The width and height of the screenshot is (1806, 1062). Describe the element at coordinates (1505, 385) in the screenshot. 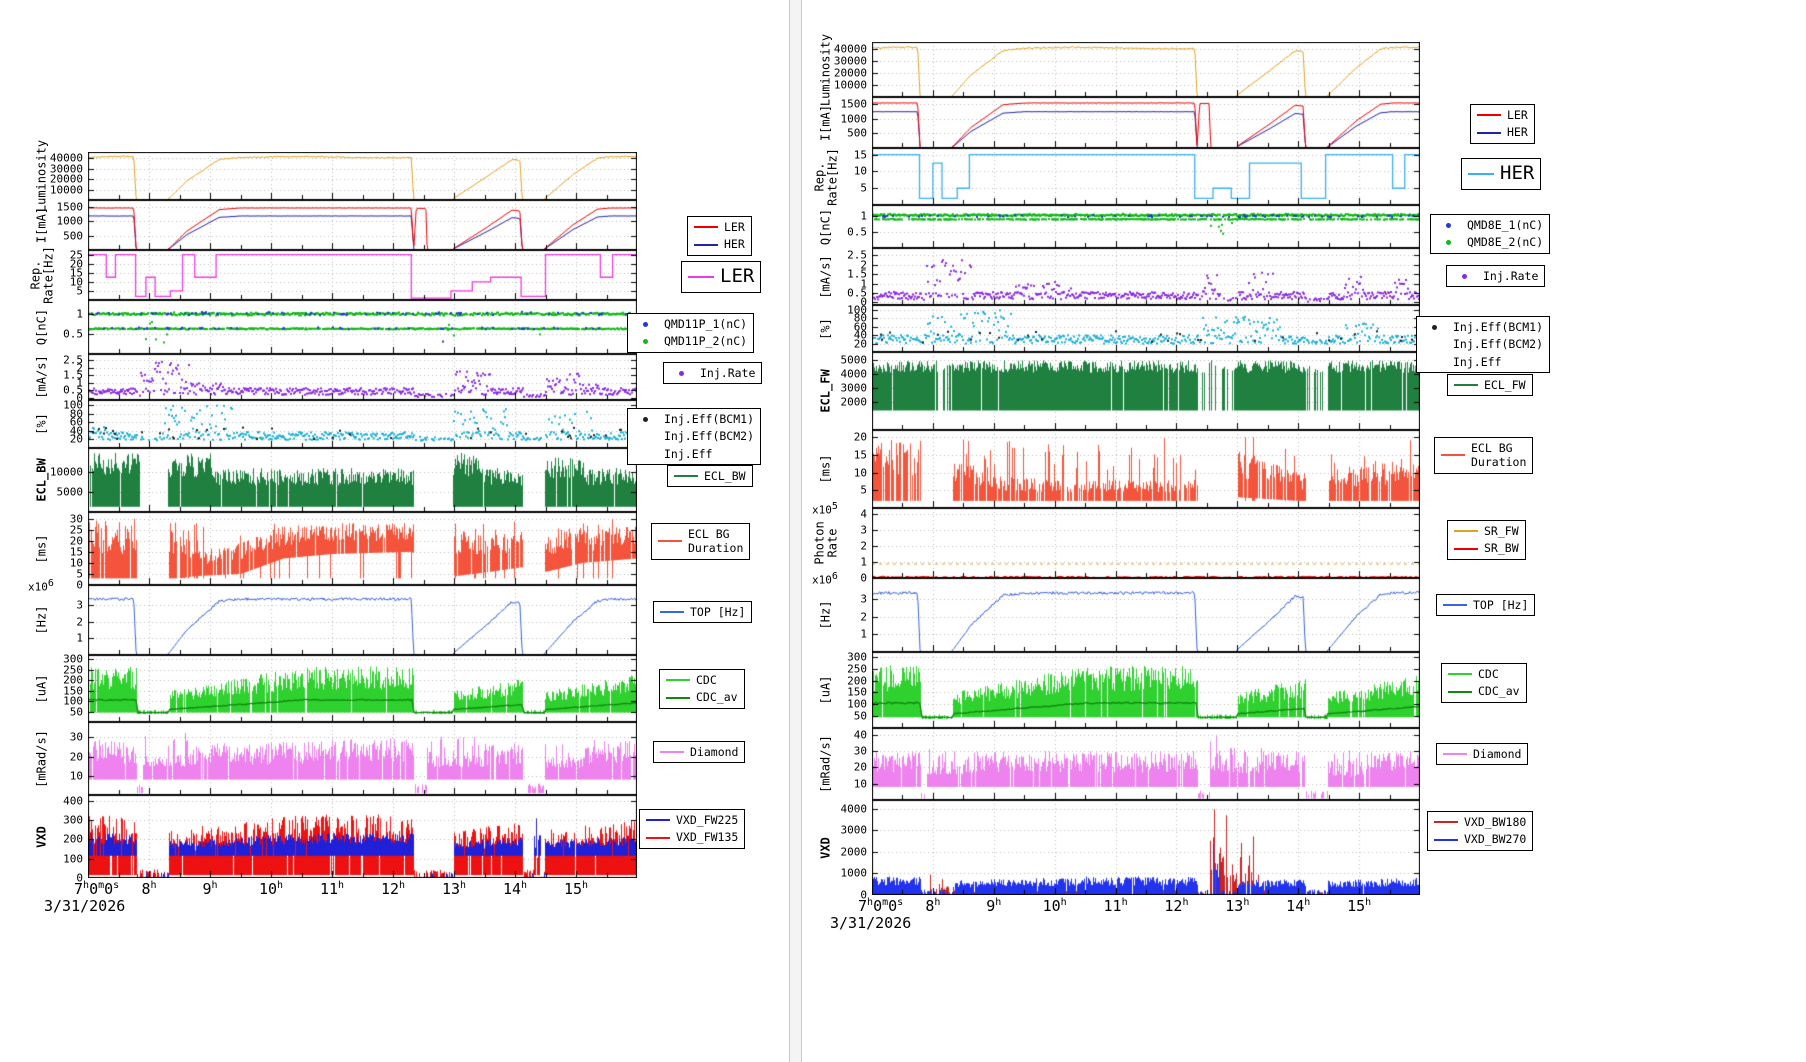

I see `legend-label: ECL_FW` at that location.